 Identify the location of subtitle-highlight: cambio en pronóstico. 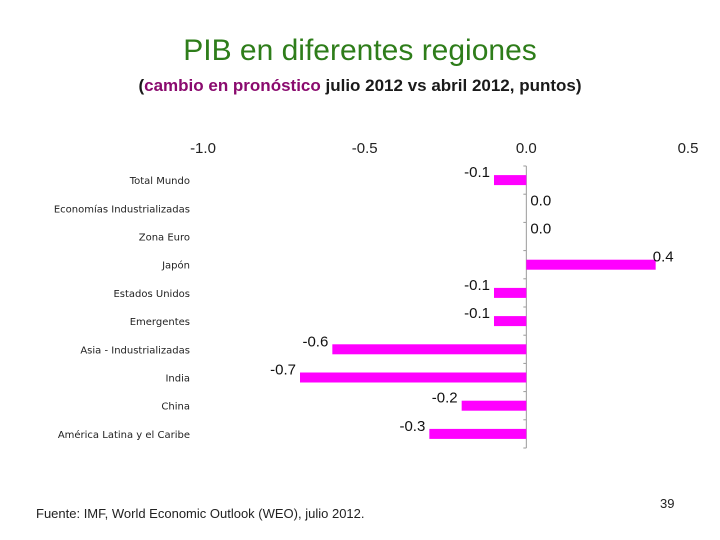
(232, 85).